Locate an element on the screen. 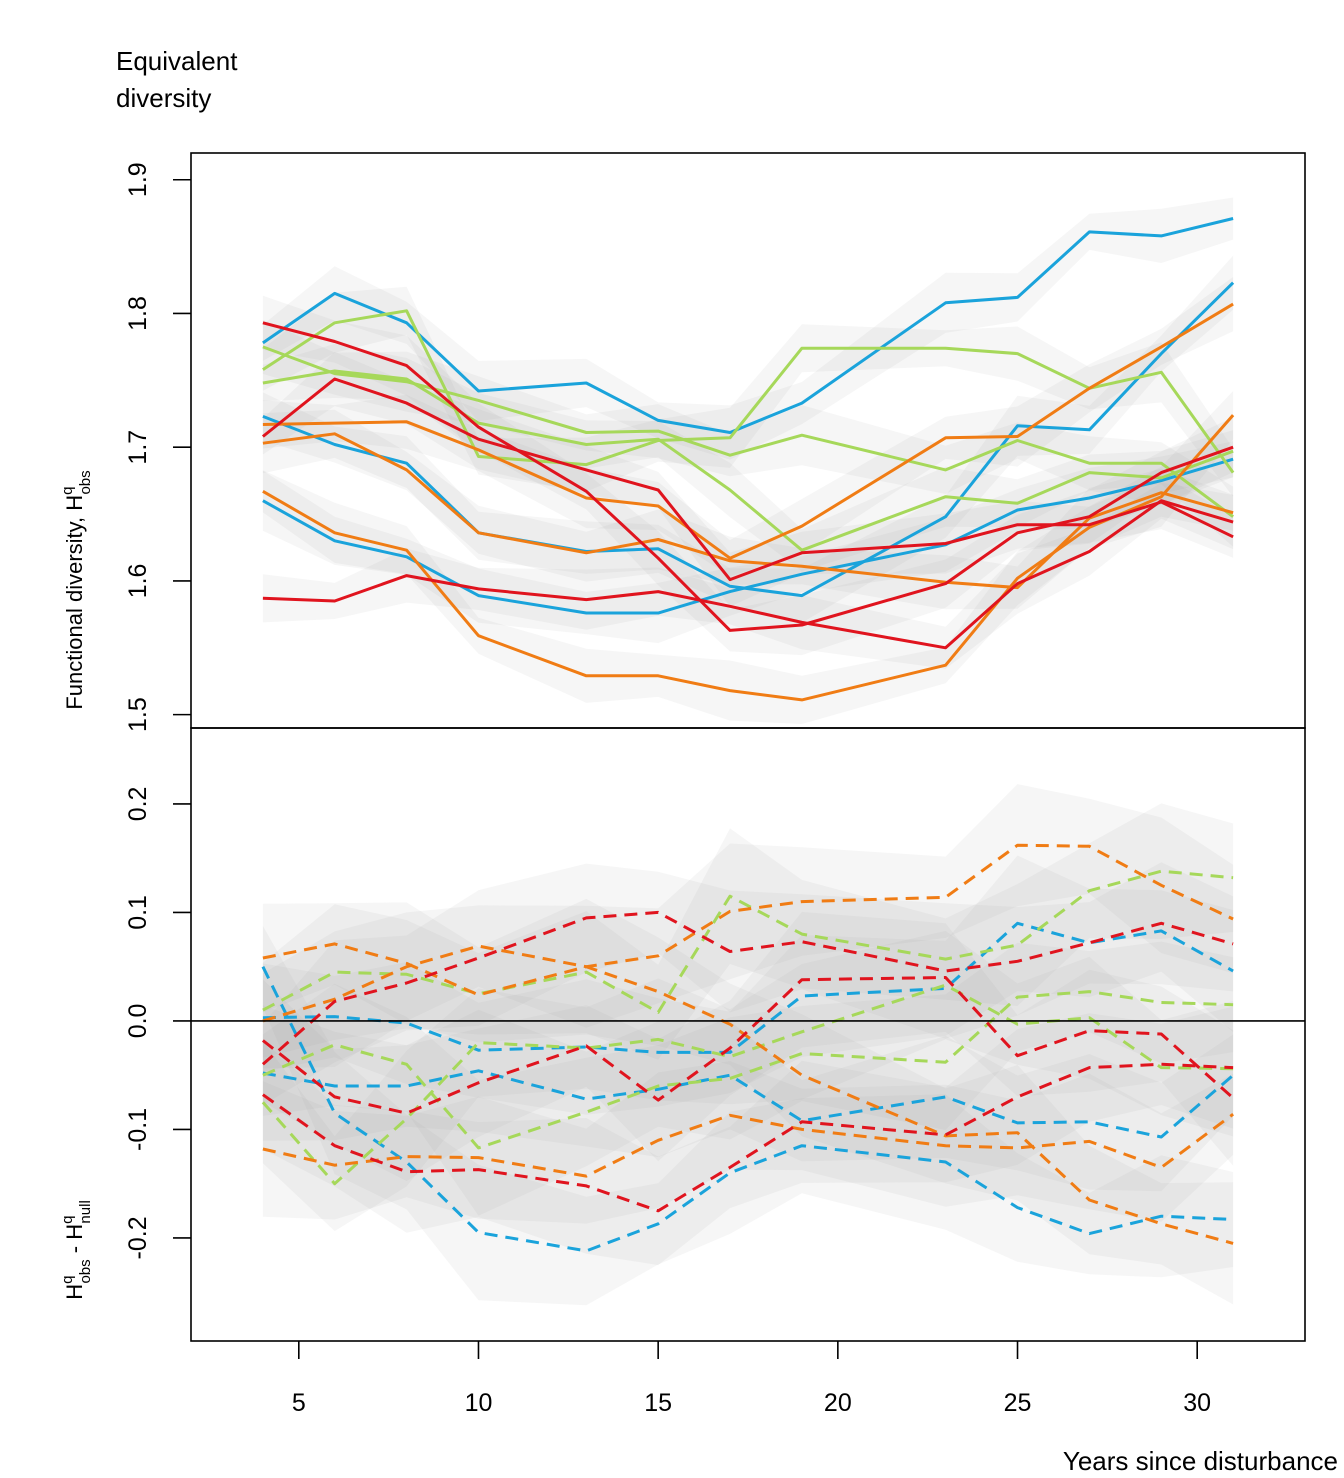 The image size is (1344, 1478). ytick-label-top-4: 1.9 is located at coordinates (138, 179).